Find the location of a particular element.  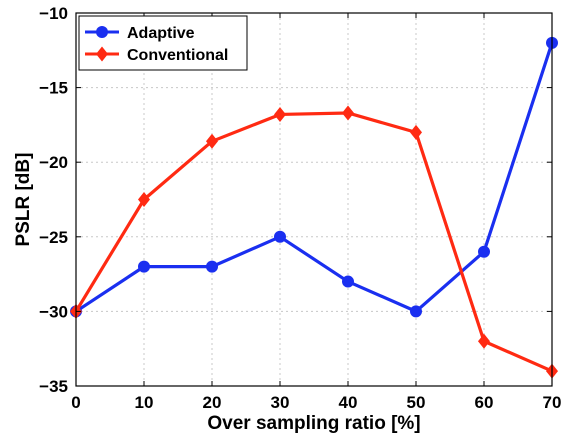

y-axis-label: PSLR [dB] is located at coordinates (23, 200).